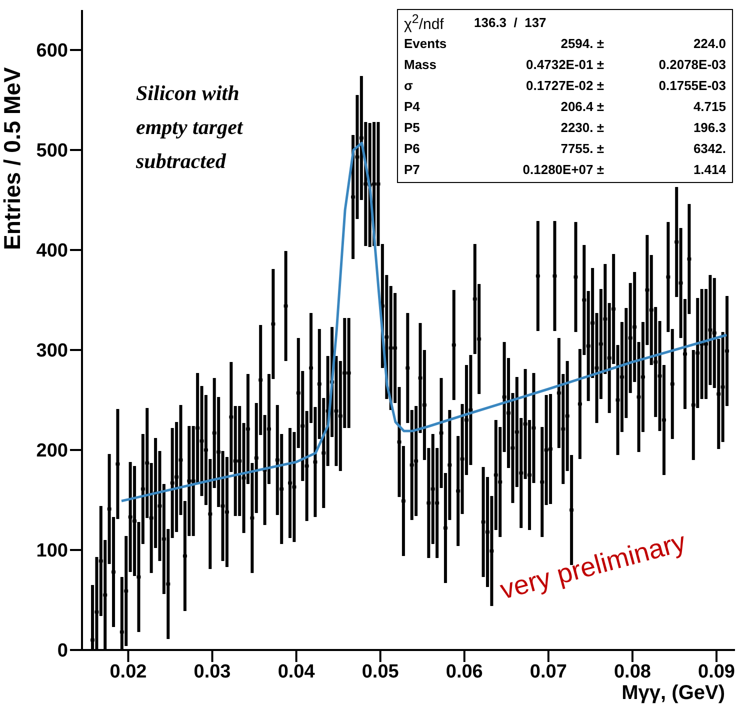 This screenshot has width=751, height=709. What do you see at coordinates (565, 64) in the screenshot?
I see `text: Mass 0.4732E-01 ± 0.2078E-03` at bounding box center [565, 64].